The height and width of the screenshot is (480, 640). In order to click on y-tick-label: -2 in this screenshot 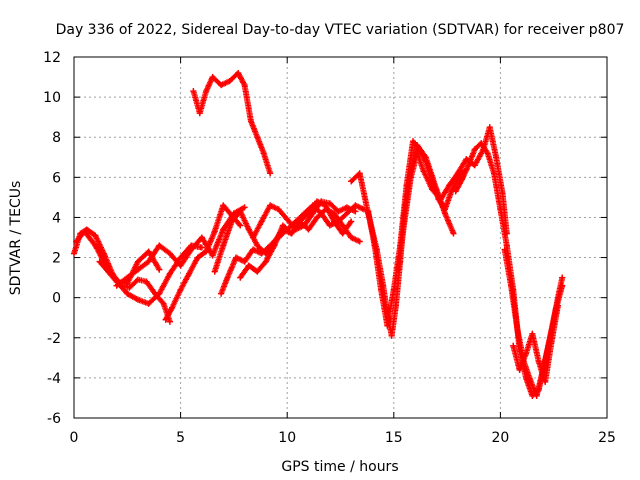, I will do `click(54, 339)`.